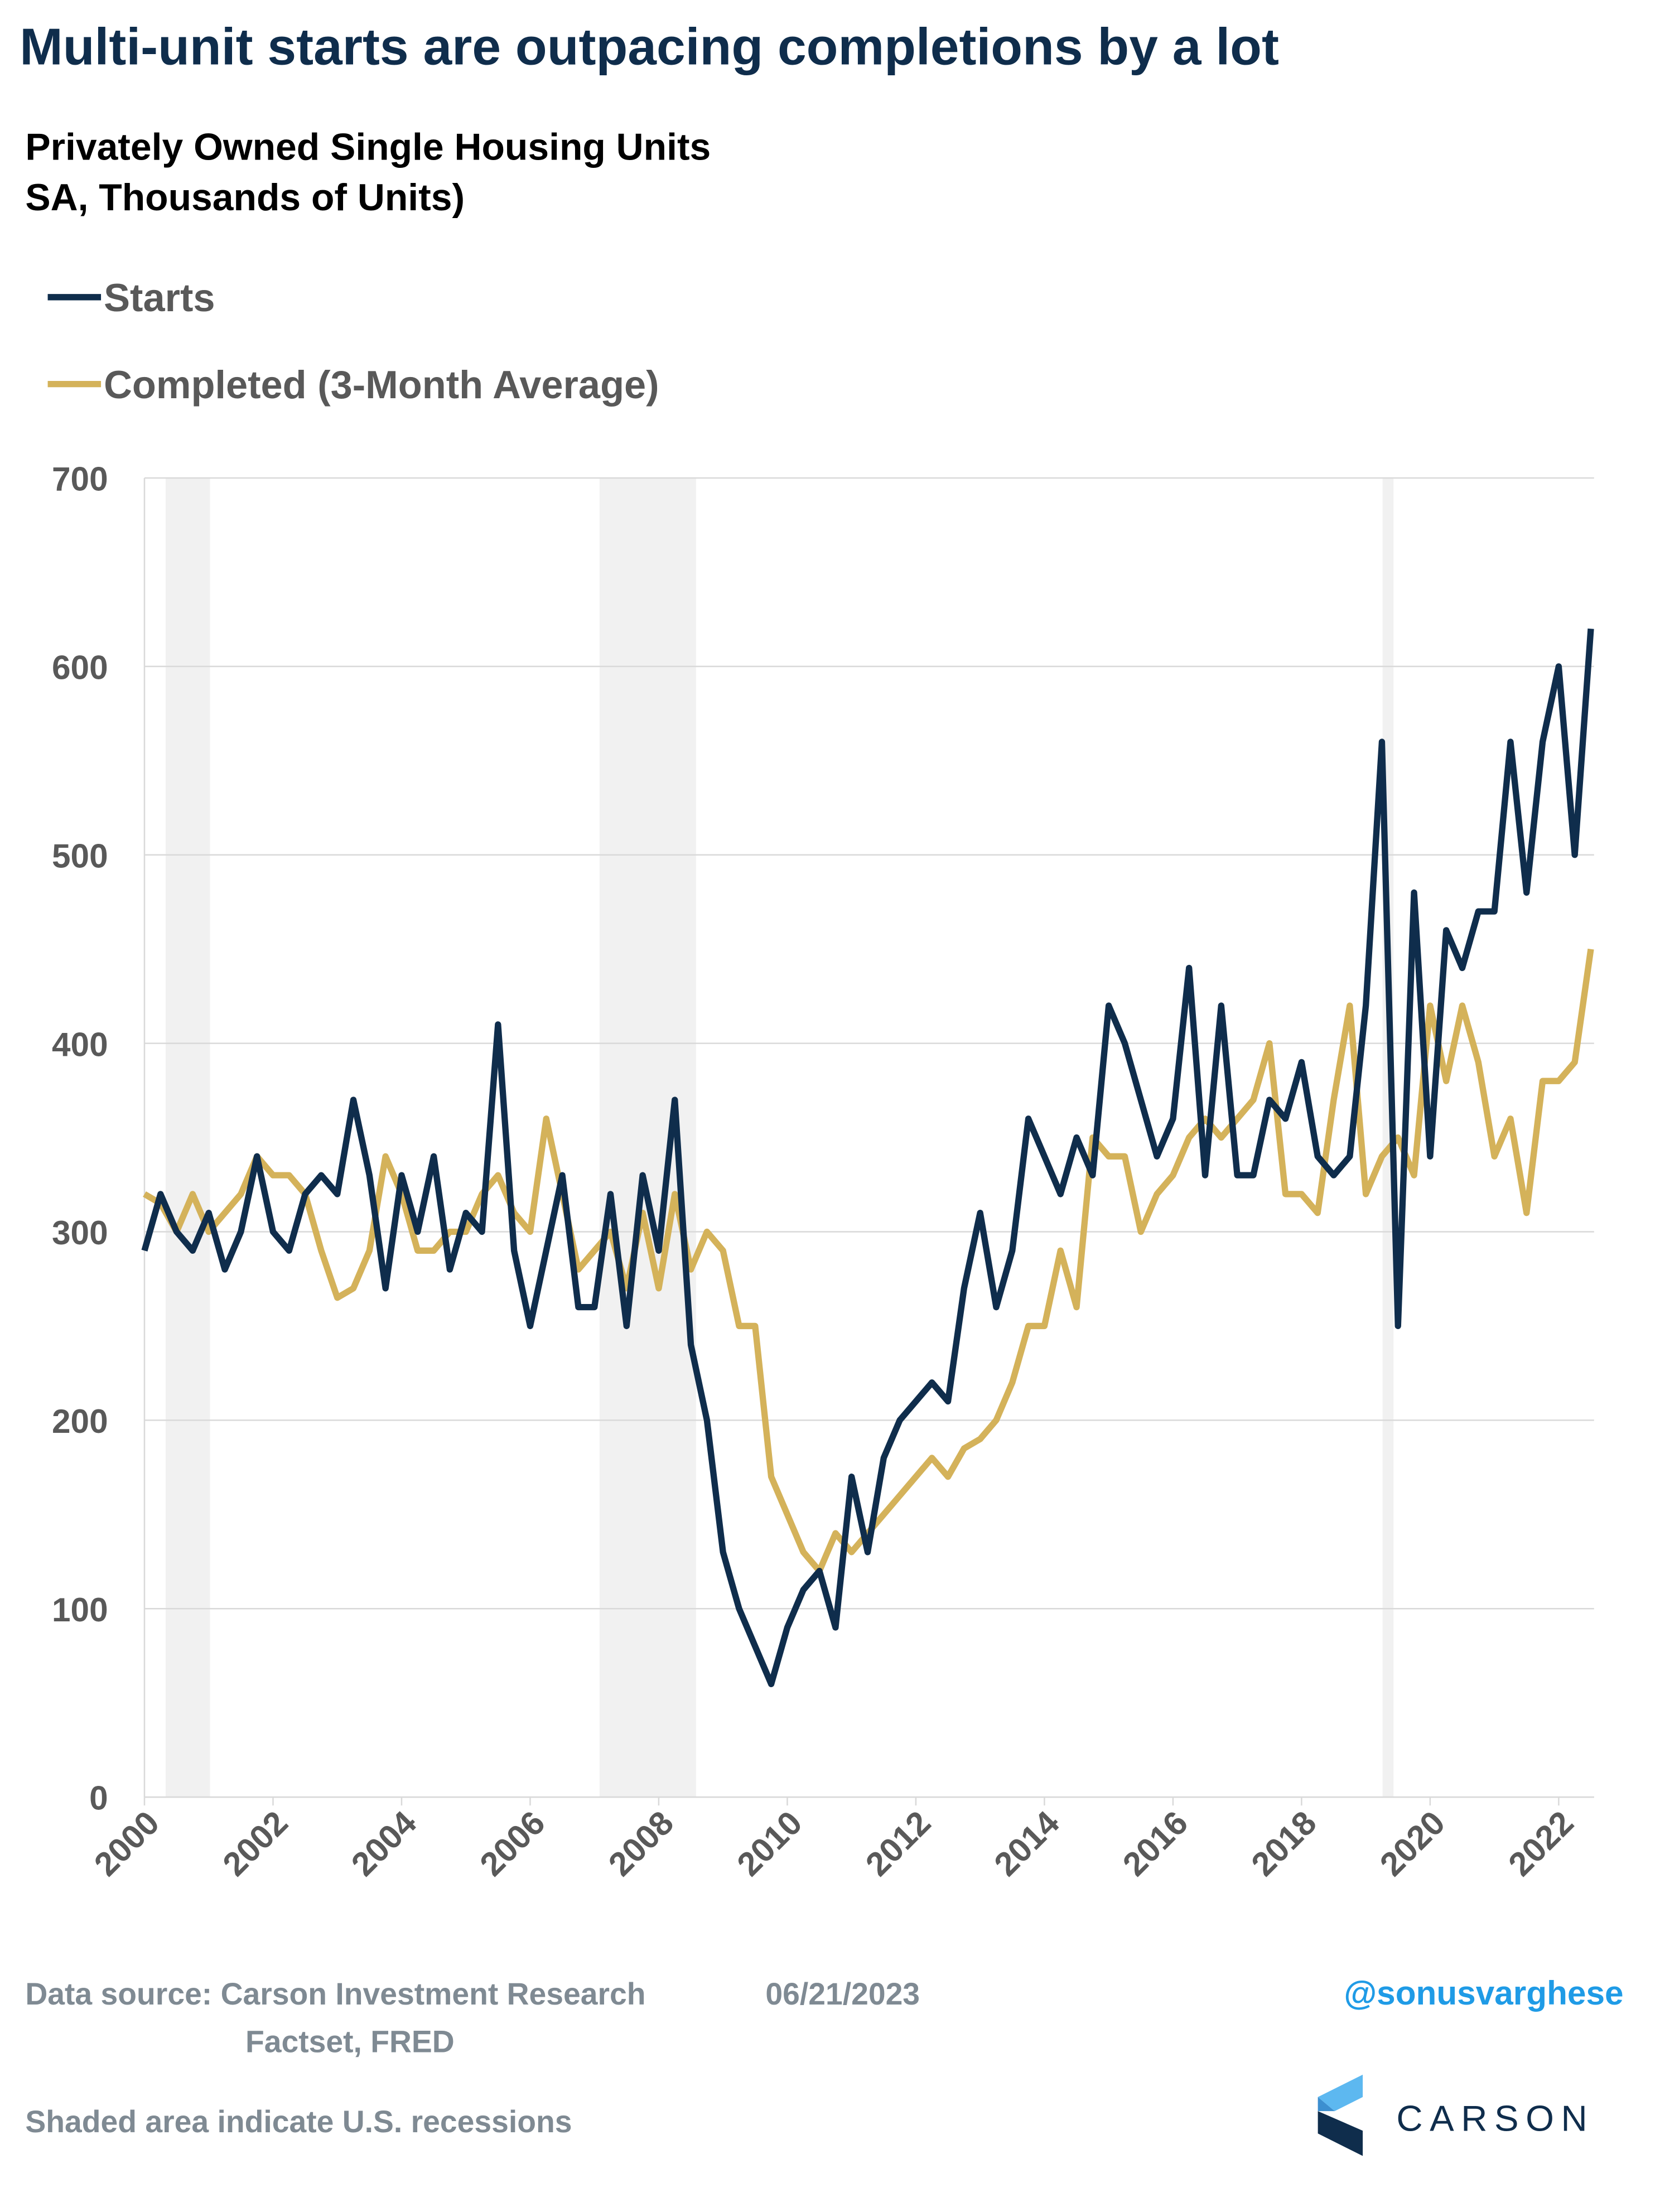  Describe the element at coordinates (80, 479) in the screenshot. I see `y-tick-label: 700` at that location.